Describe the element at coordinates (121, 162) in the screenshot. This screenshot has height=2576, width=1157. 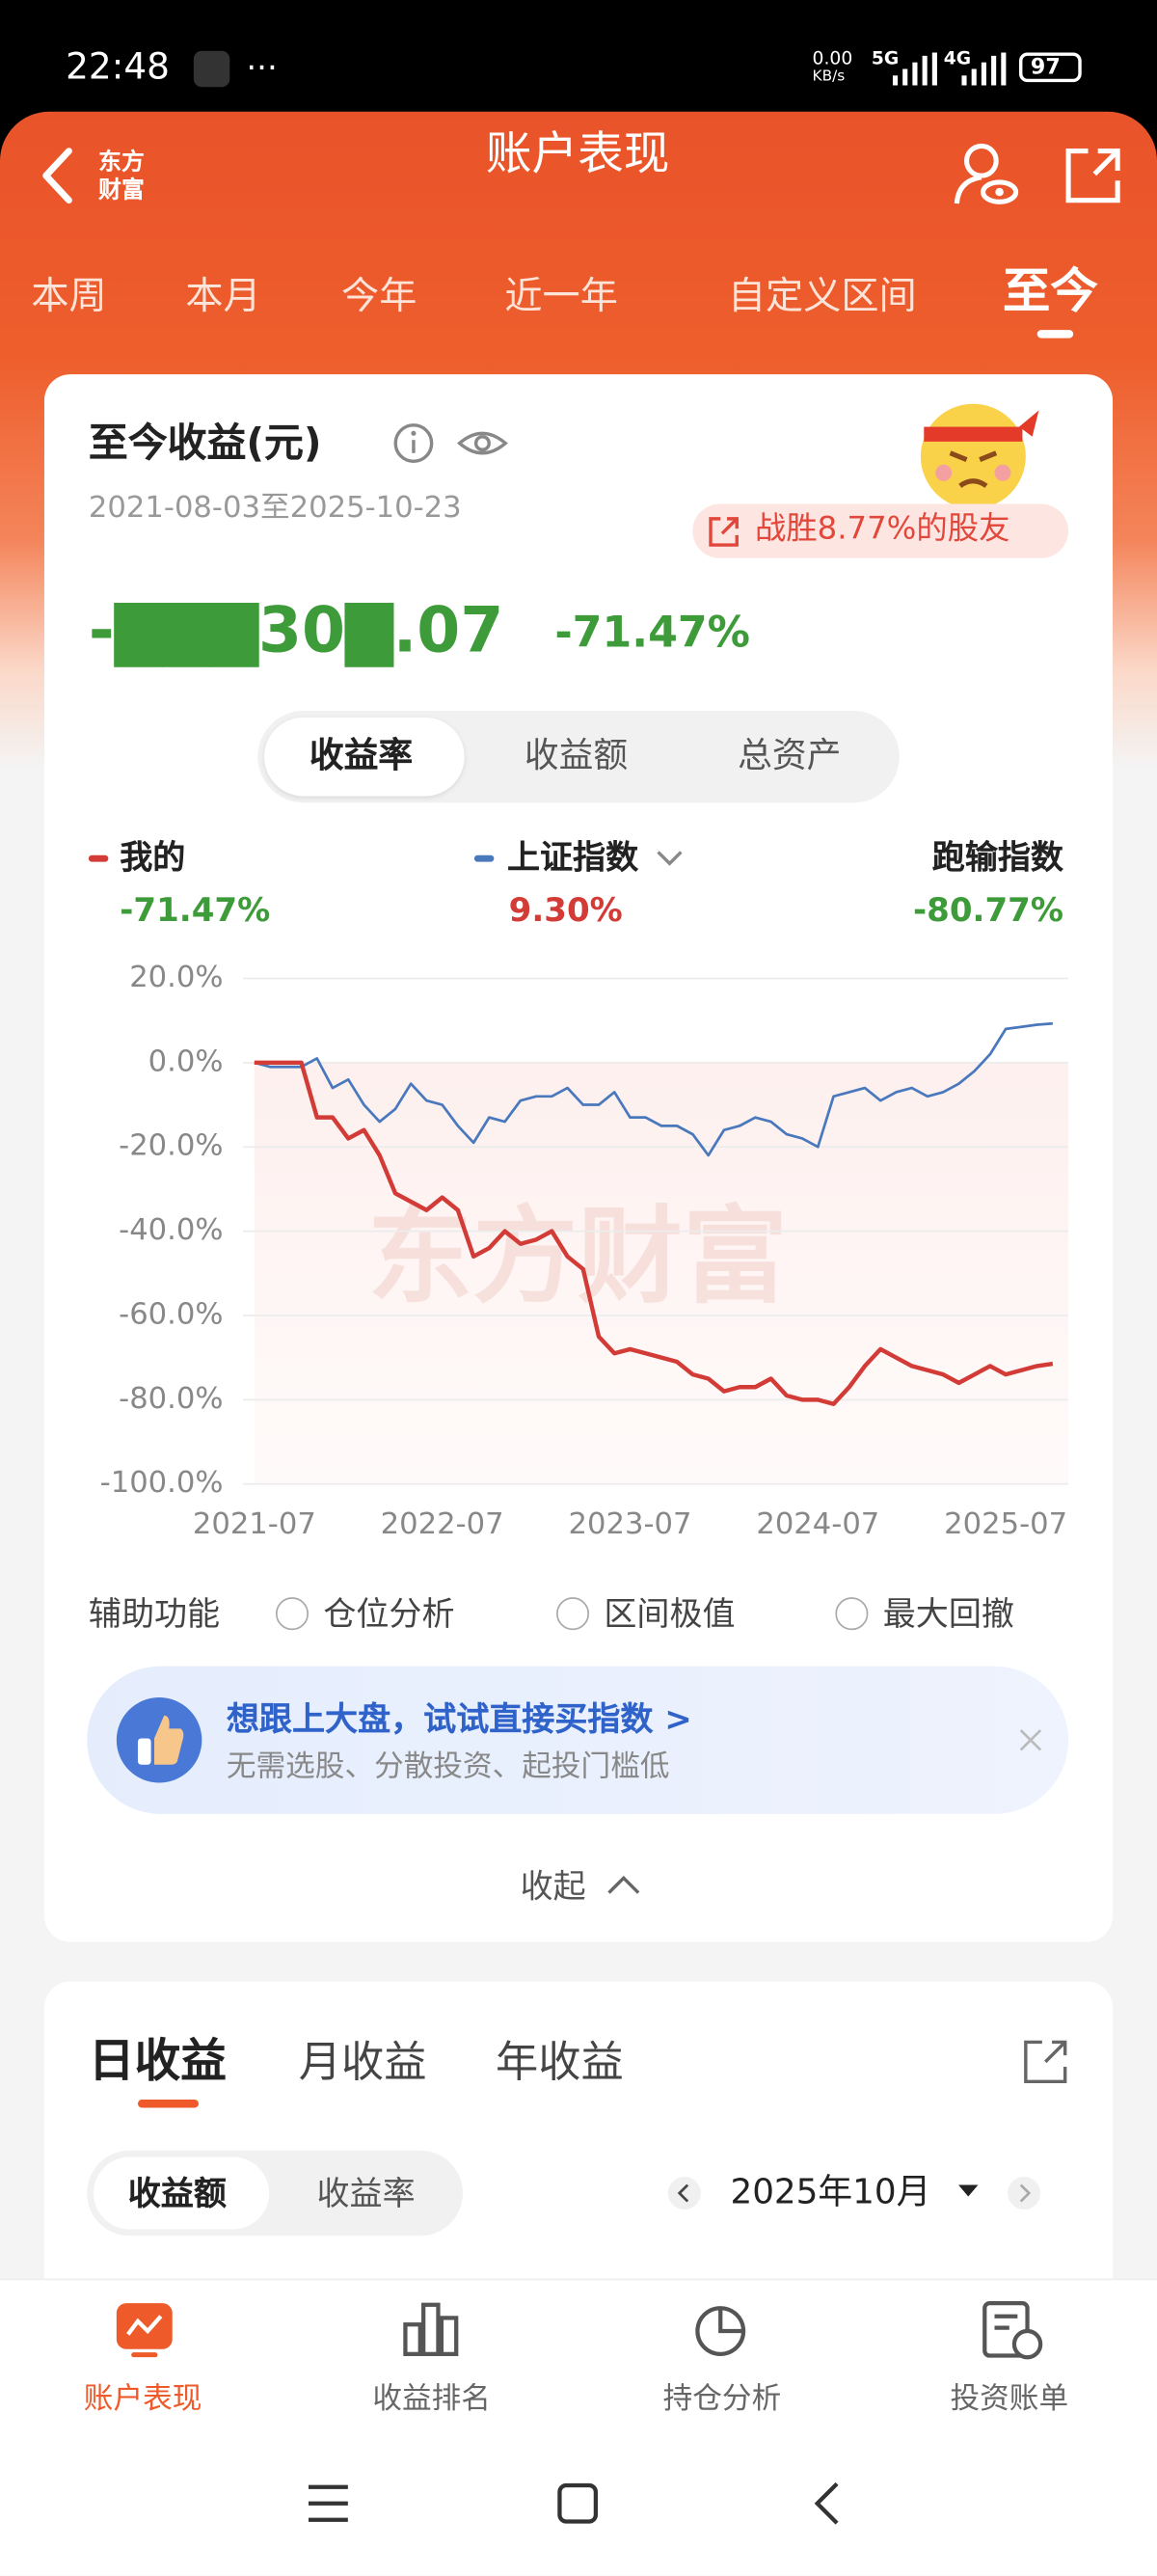
I see `logo-text: 东方` at that location.